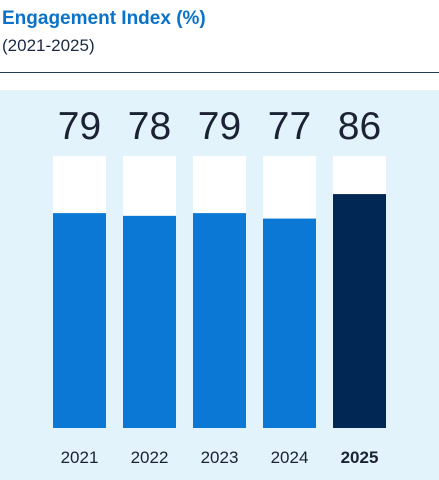 Image resolution: width=439 pixels, height=480 pixels. What do you see at coordinates (48, 45) in the screenshot?
I see `chart-subtitle: (2021-2025)` at bounding box center [48, 45].